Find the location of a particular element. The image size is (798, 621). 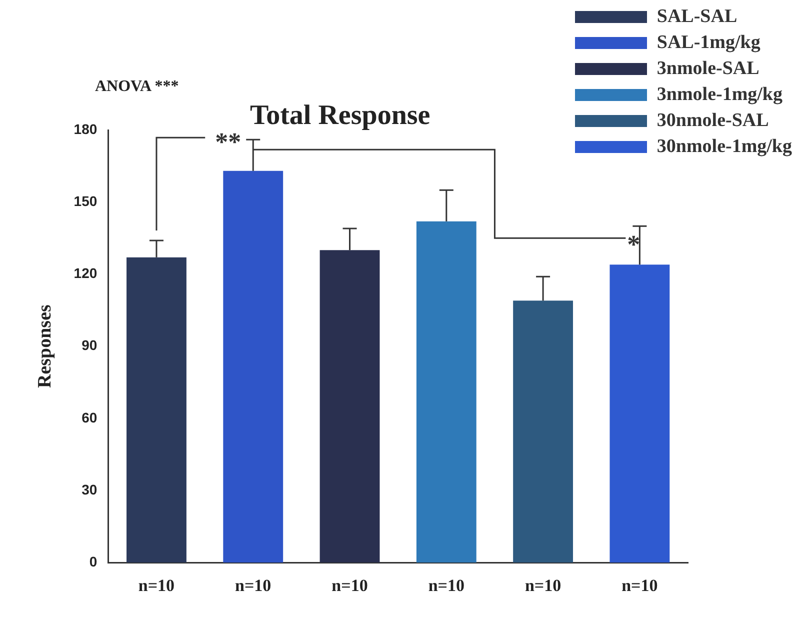

y-tick-label: 120 is located at coordinates (86, 273).